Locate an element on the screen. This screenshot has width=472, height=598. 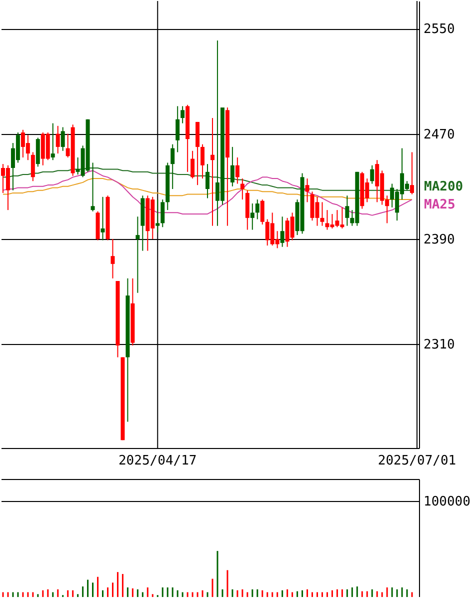
x-tick-label: 2025/04/17 is located at coordinates (157, 461).